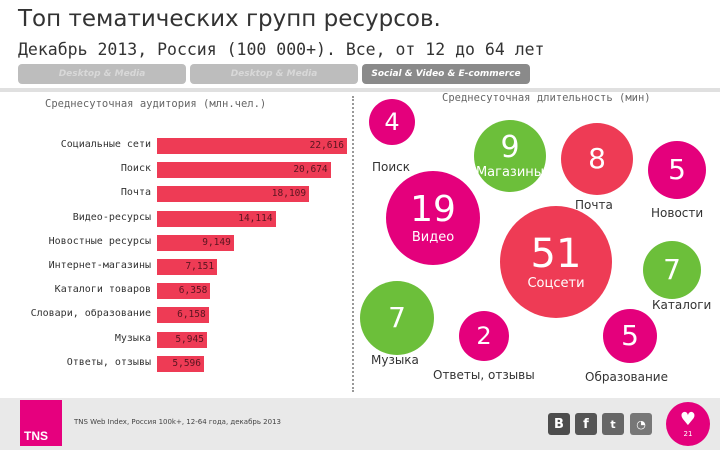 This screenshot has height=450, width=720. What do you see at coordinates (688, 433) in the screenshot?
I see `page-number: 21` at bounding box center [688, 433].